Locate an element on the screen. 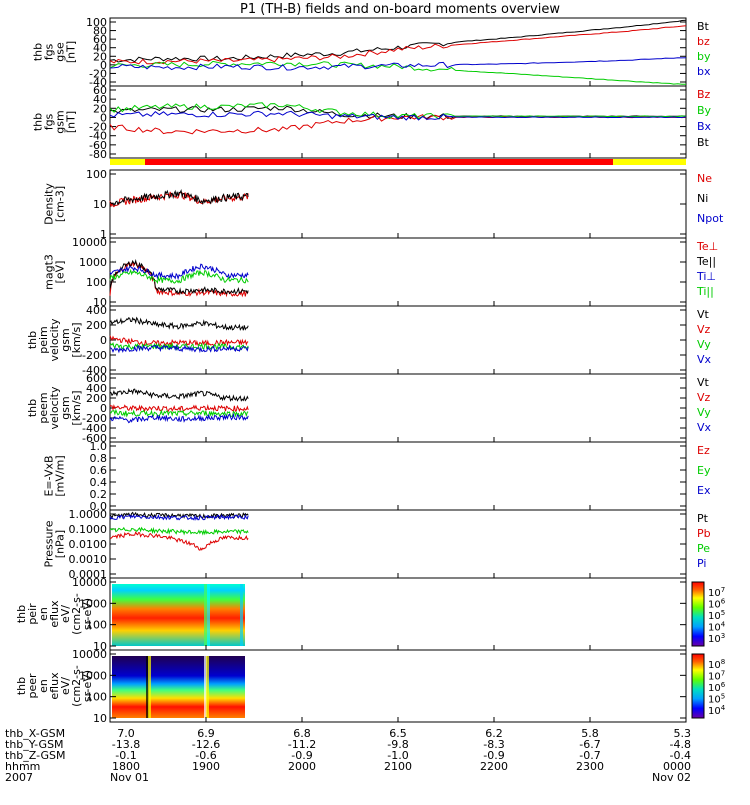  y-axis-label-line: eV/ is located at coordinates (65, 686).